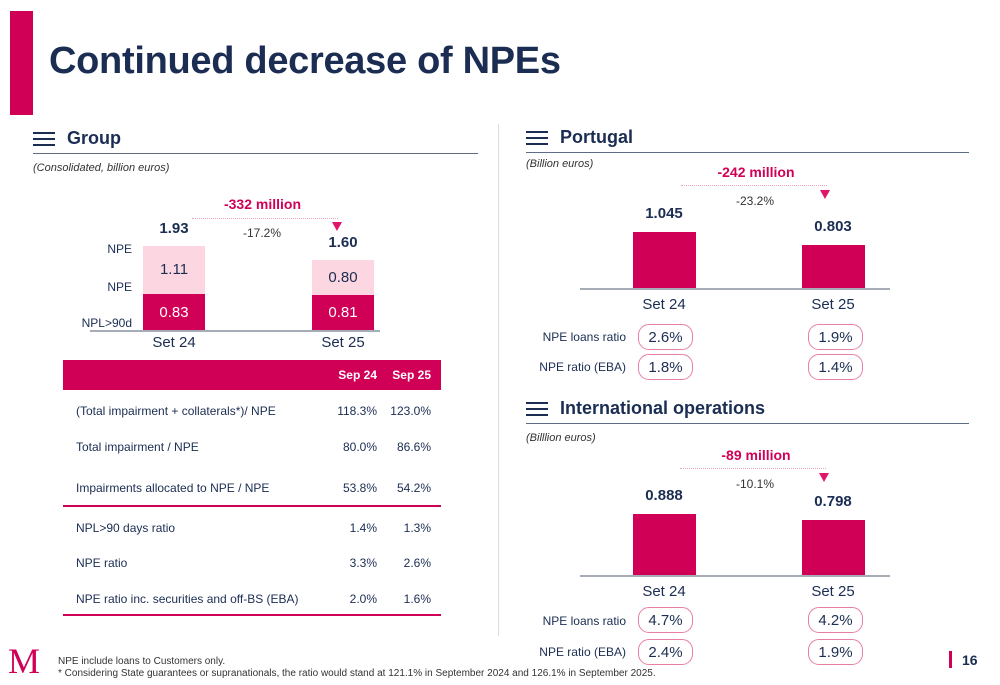  What do you see at coordinates (597, 137) in the screenshot?
I see `portugal-title: Portugal` at bounding box center [597, 137].